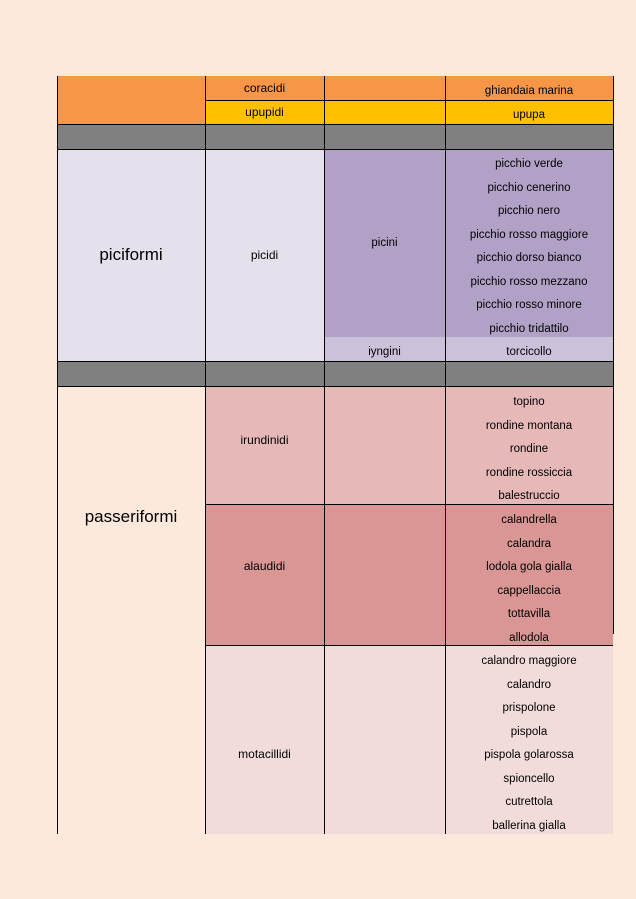  What do you see at coordinates (131, 516) in the screenshot?
I see `order-cell-passeriformi: passeriformi` at bounding box center [131, 516].